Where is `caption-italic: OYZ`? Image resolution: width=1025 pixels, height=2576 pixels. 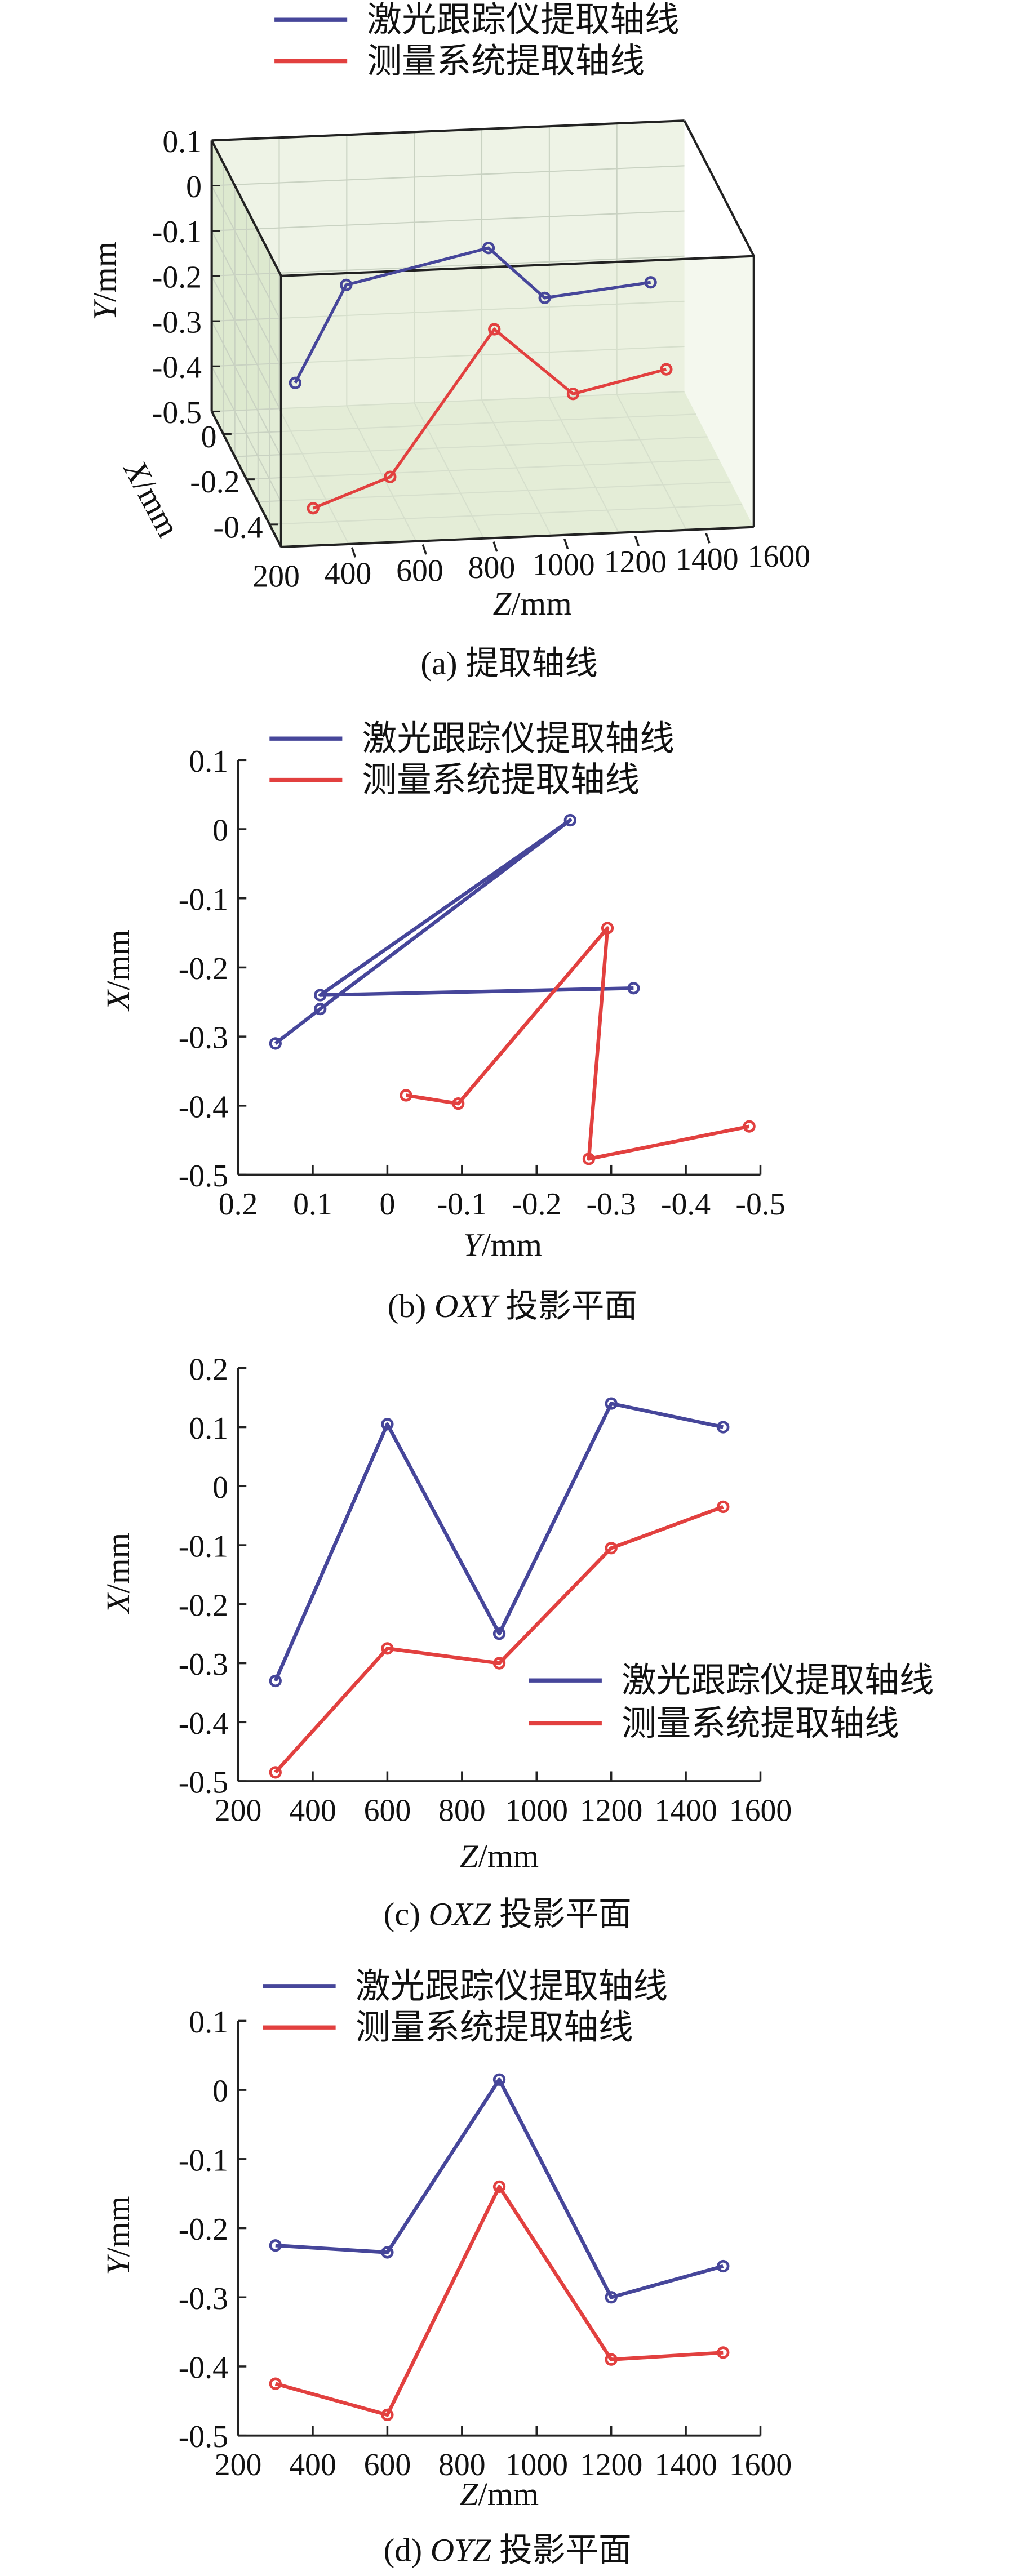 caption-italic: OYZ is located at coordinates (461, 2550).